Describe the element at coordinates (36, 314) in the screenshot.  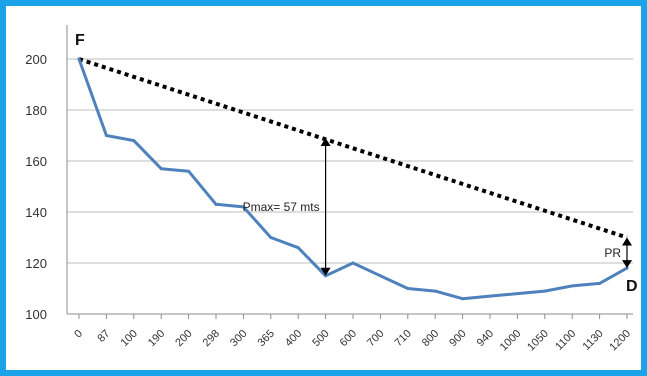
I see `y-tick-label-100: 100` at that location.